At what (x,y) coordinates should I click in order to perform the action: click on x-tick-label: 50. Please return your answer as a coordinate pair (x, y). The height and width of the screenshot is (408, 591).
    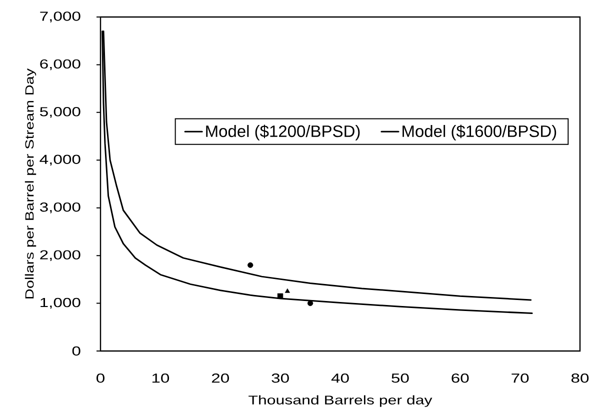
    Looking at the image, I should click on (400, 378).